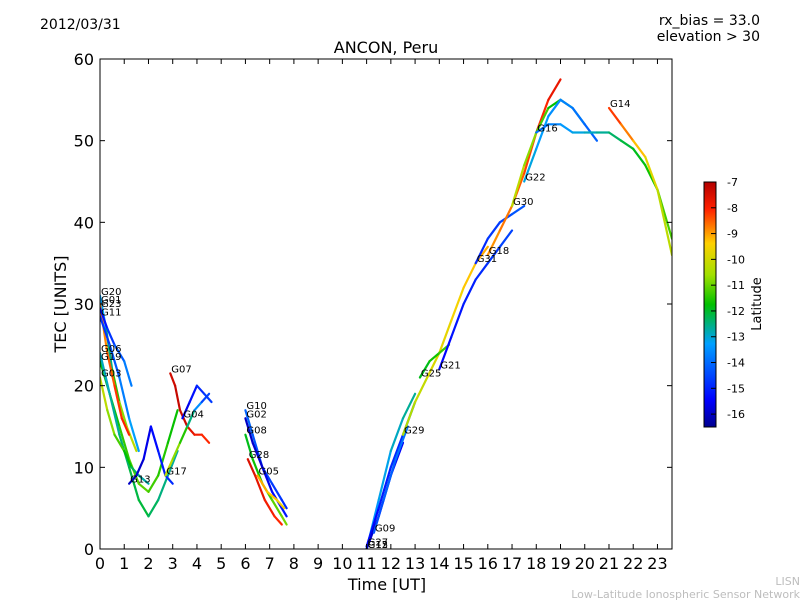  Describe the element at coordinates (84, 304) in the screenshot. I see `y-tick-label: 30` at that location.